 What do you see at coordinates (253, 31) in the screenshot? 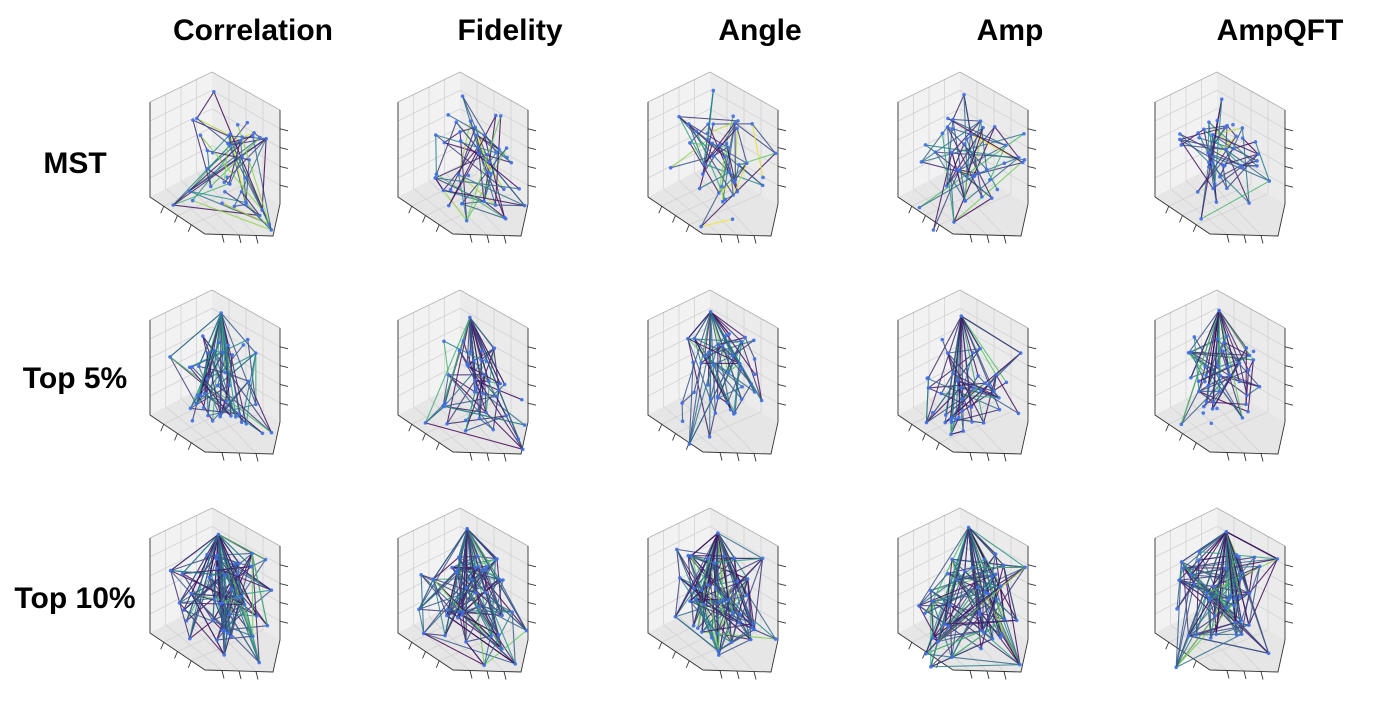
I see `column-title-correlation: Correlation` at bounding box center [253, 31].